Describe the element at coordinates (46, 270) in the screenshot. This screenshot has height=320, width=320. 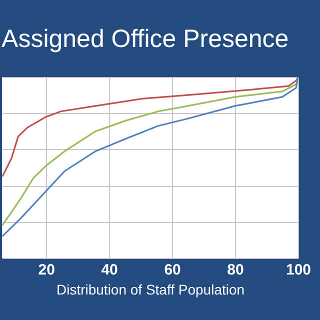
I see `x-tick-label: 20` at that location.